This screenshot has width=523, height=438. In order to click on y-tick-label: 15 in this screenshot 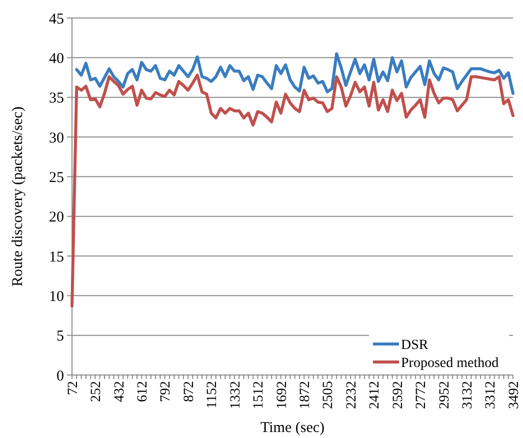, I will do `click(56, 257)`.